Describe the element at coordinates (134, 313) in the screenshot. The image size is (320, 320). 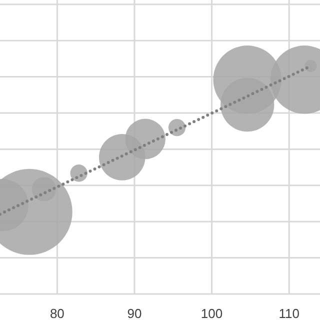
I see `x-tick-label: 90` at that location.